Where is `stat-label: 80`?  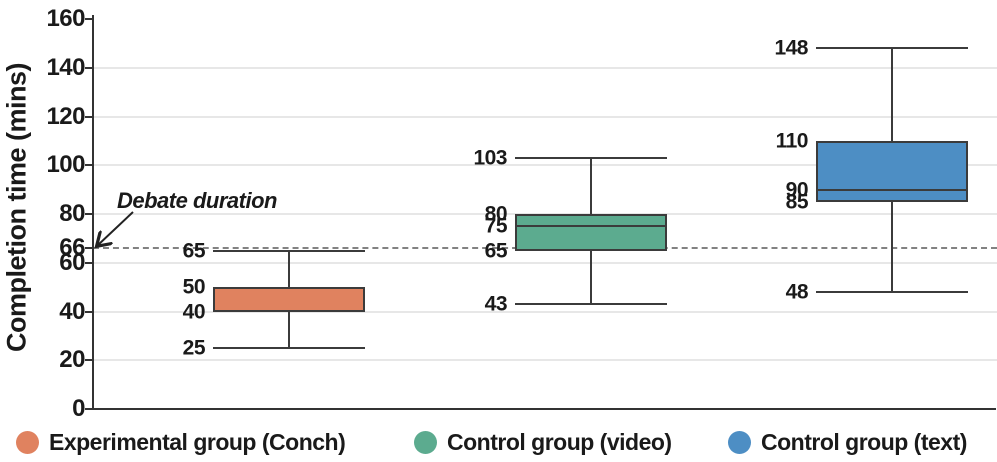 stat-label: 80 is located at coordinates (496, 214).